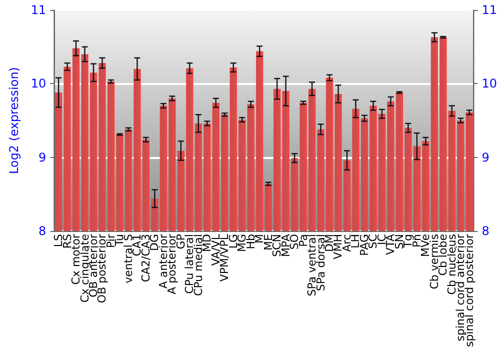 Image resolution: width=500 pixels, height=350 pixels. I want to click on y2-tick-label: 11, so click(490, 10).